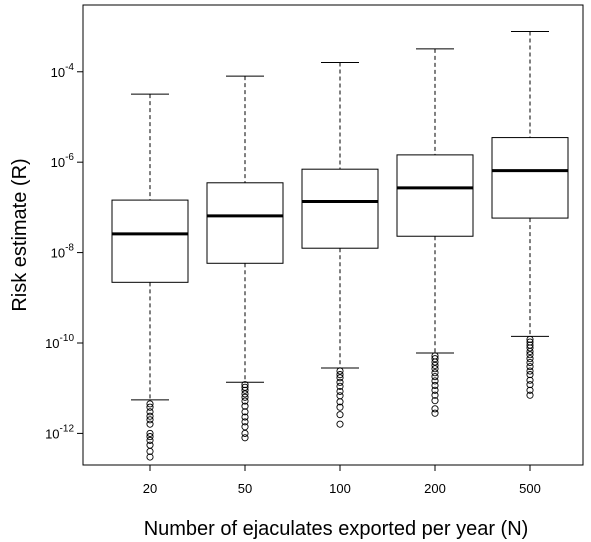  I want to click on x-tick-label: 200, so click(435, 488).